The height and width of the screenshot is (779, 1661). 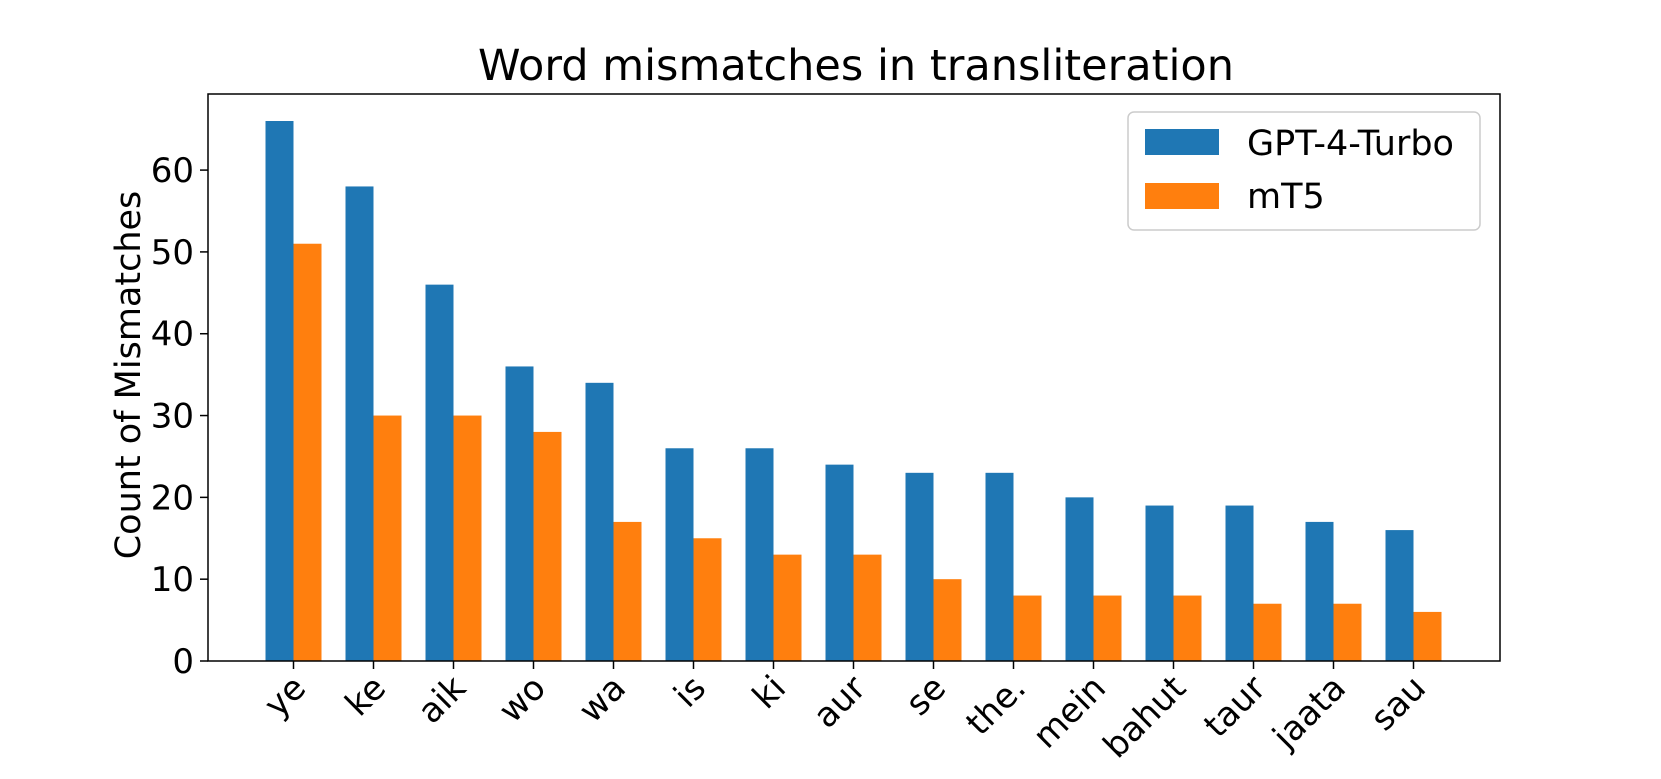 I want to click on bar-mt5-ki, so click(x=787, y=607).